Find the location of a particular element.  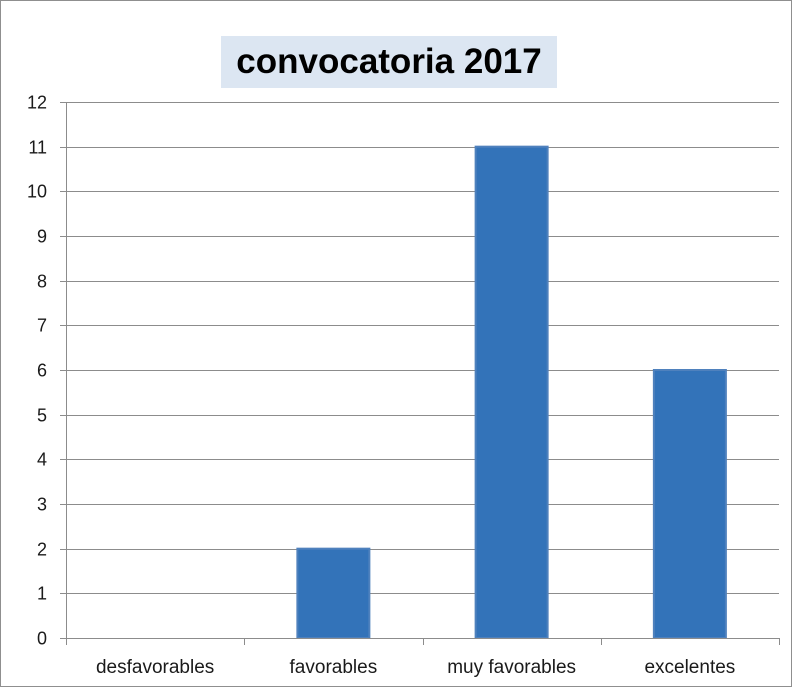

x-category-label: favorables is located at coordinates (334, 667).